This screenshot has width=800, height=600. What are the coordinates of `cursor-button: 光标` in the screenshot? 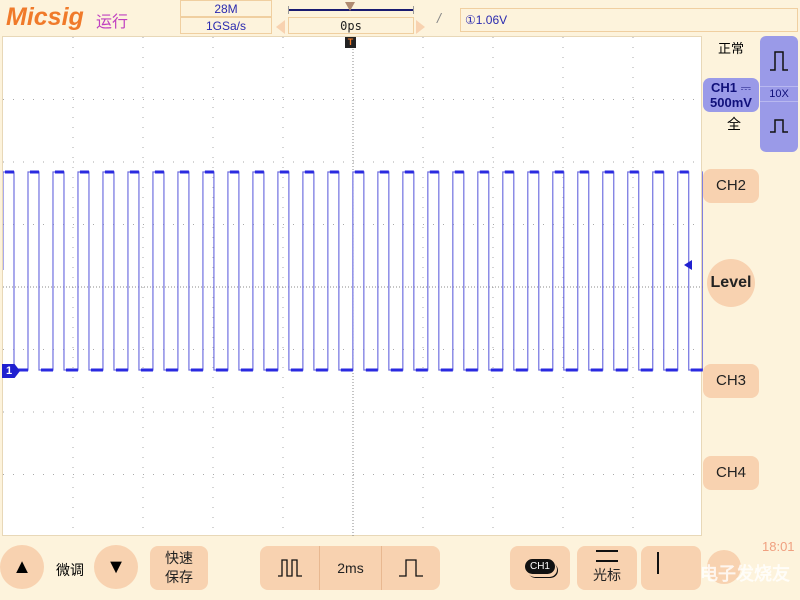 It's located at (607, 568).